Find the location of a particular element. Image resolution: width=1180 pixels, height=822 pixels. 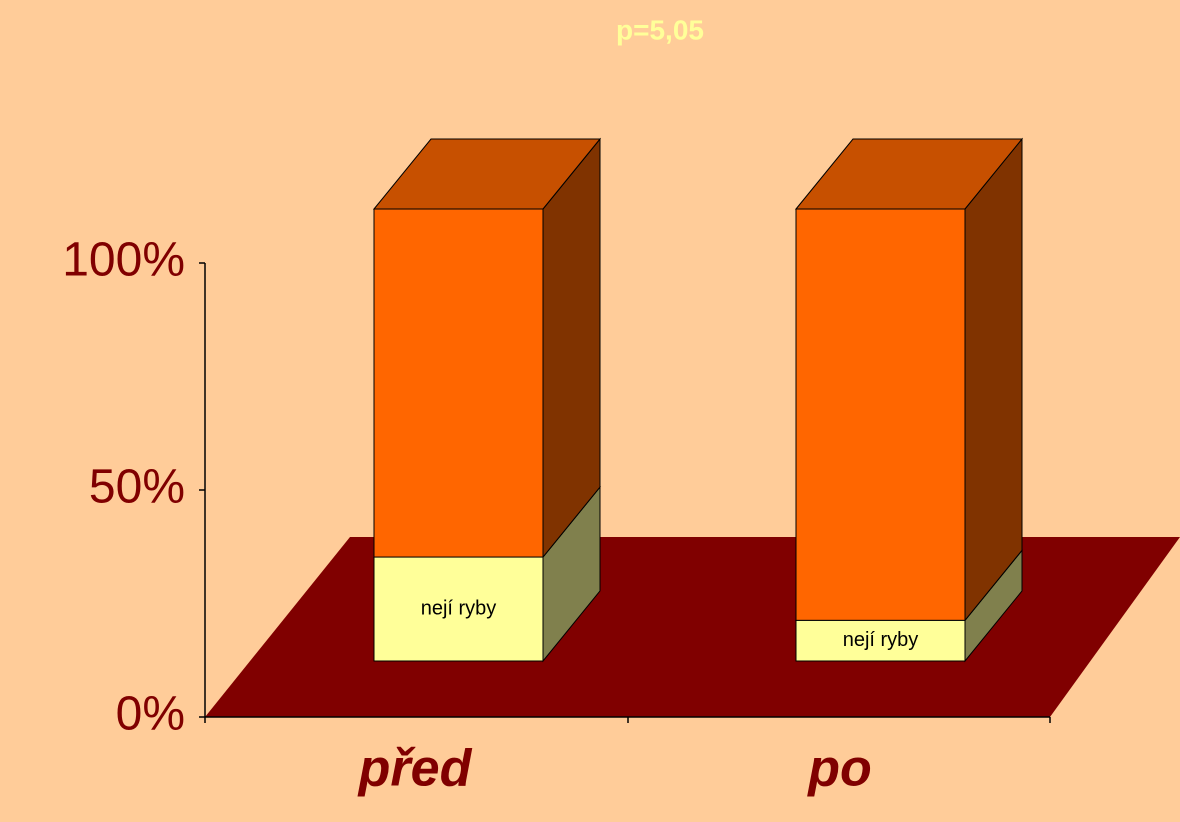

y-tick-label: 0% is located at coordinates (150, 714).